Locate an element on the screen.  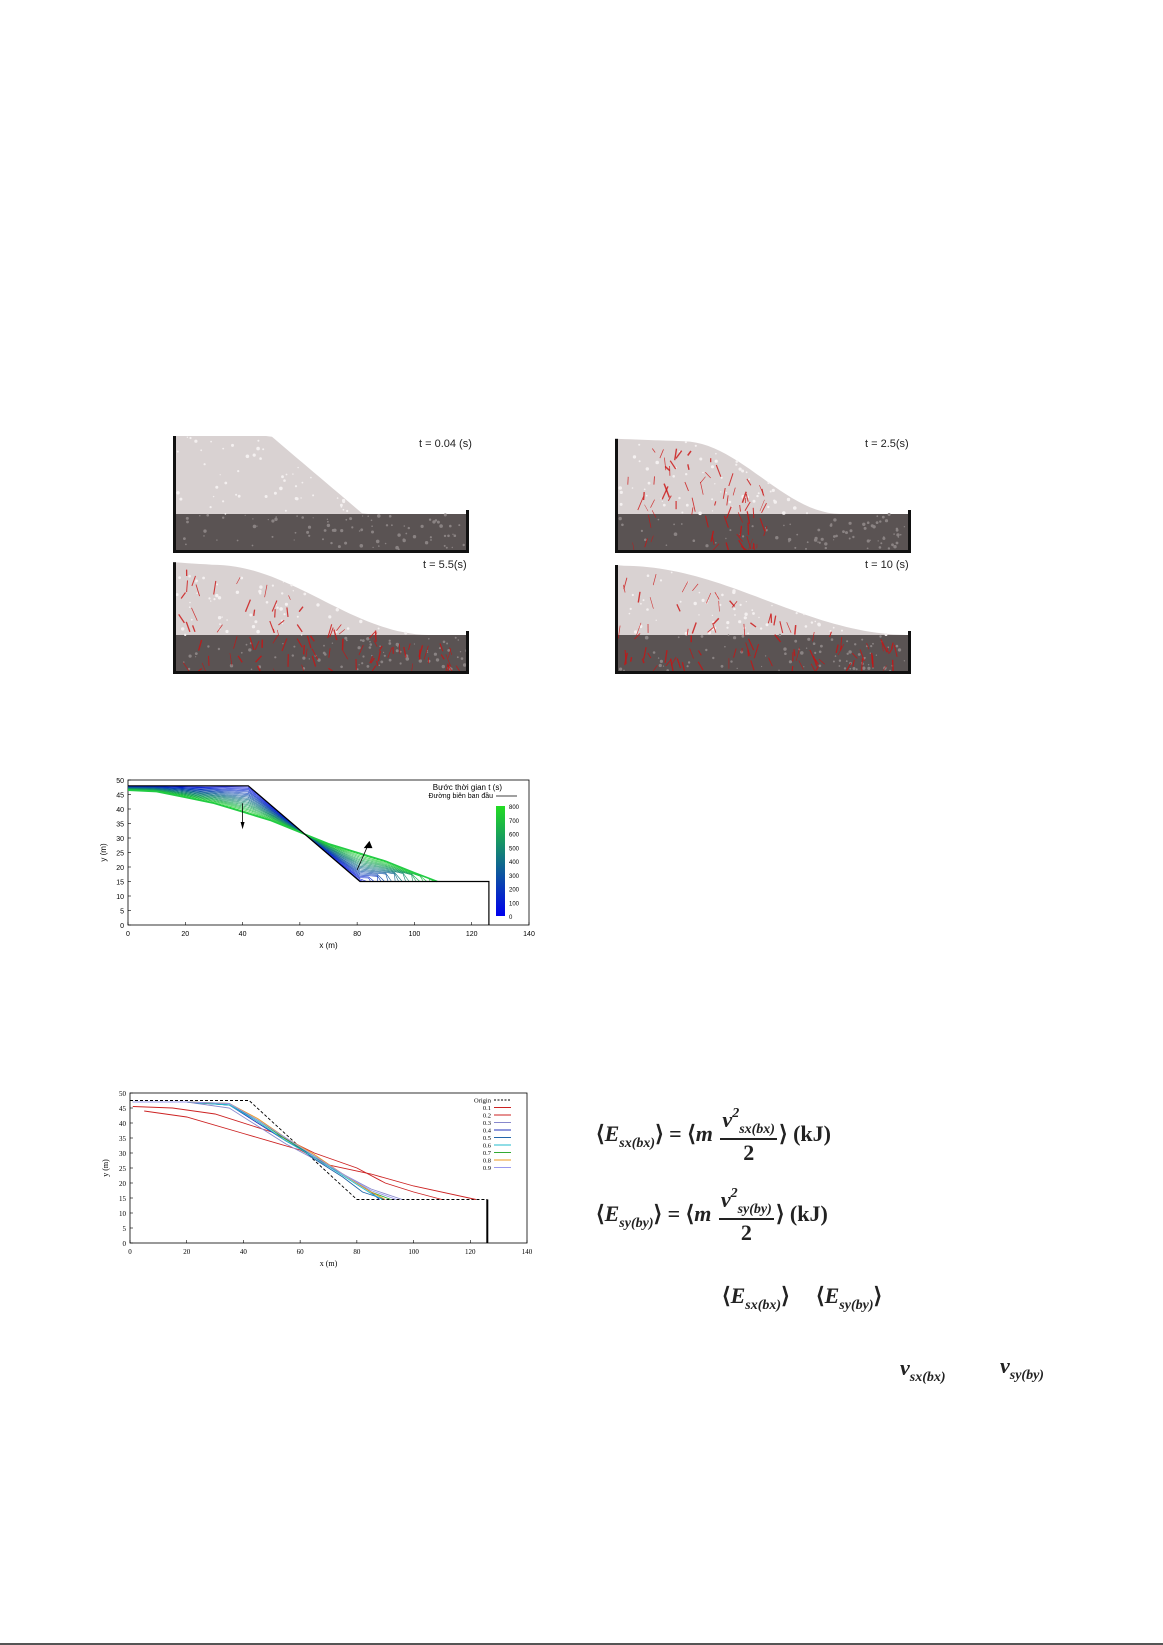
simulation-panel-3: t = 5.5(s) is located at coordinates (332, 614).